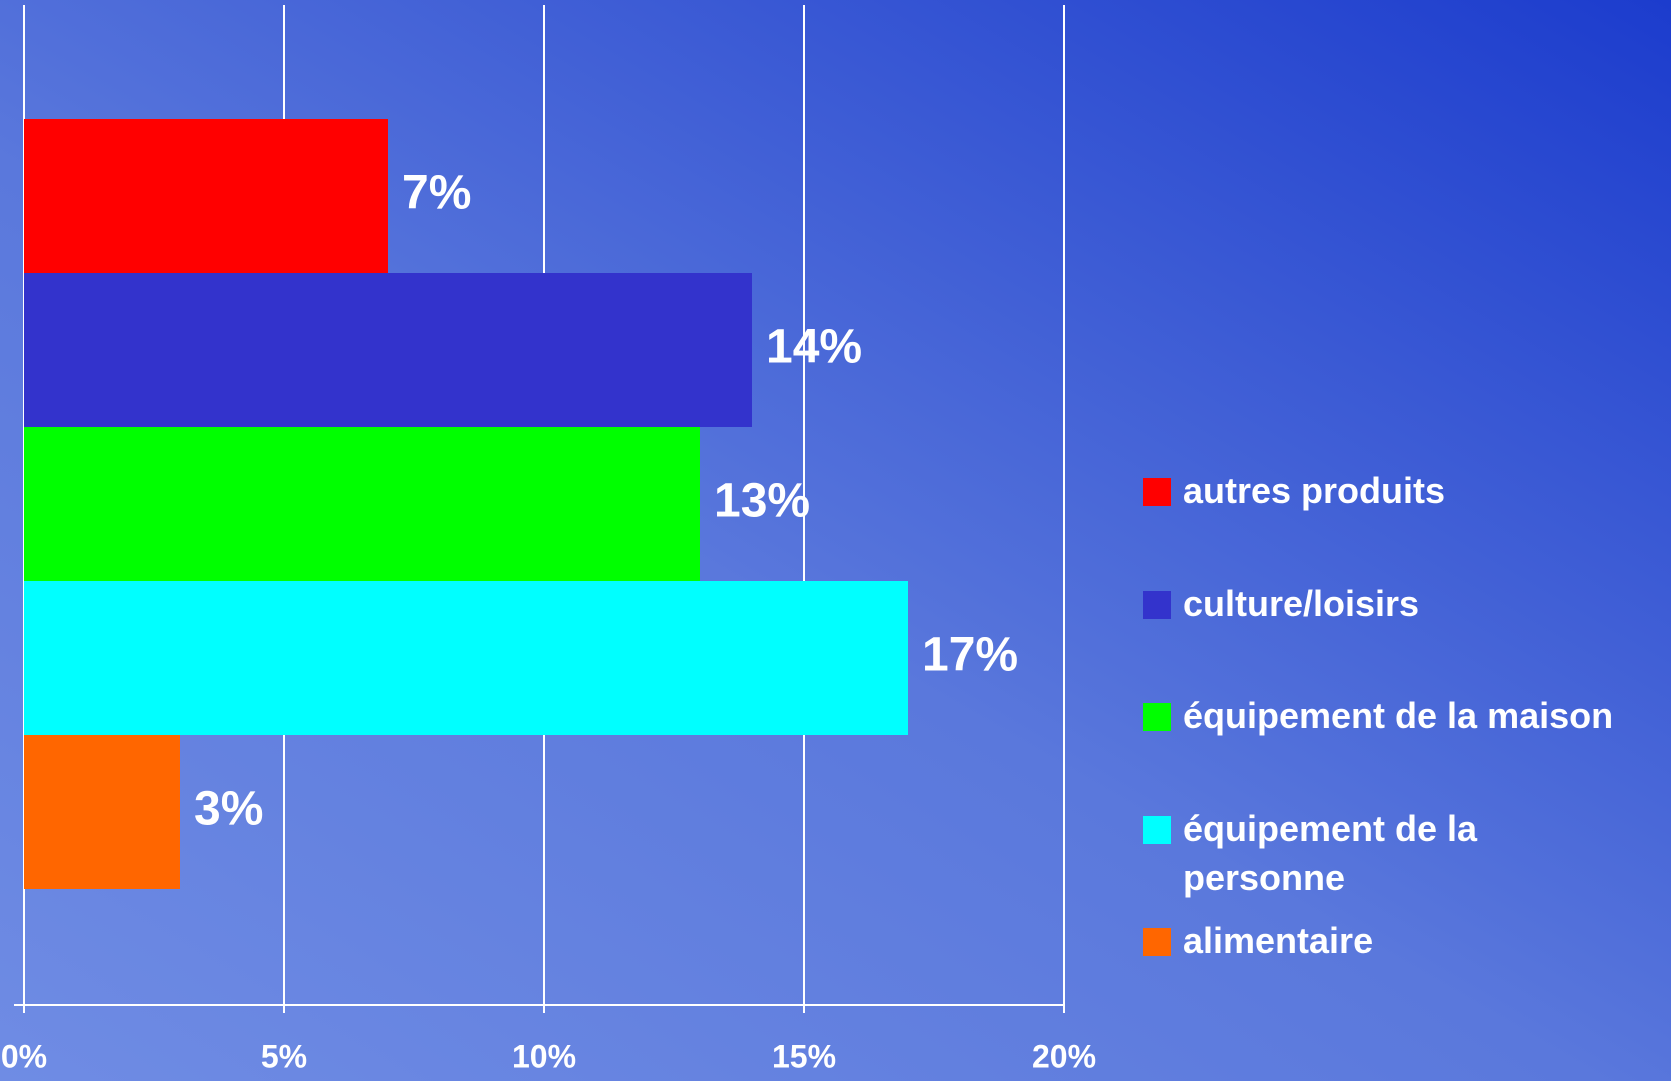 The image size is (1671, 1081). What do you see at coordinates (284, 1056) in the screenshot?
I see `x-tick-label: 5%` at bounding box center [284, 1056].